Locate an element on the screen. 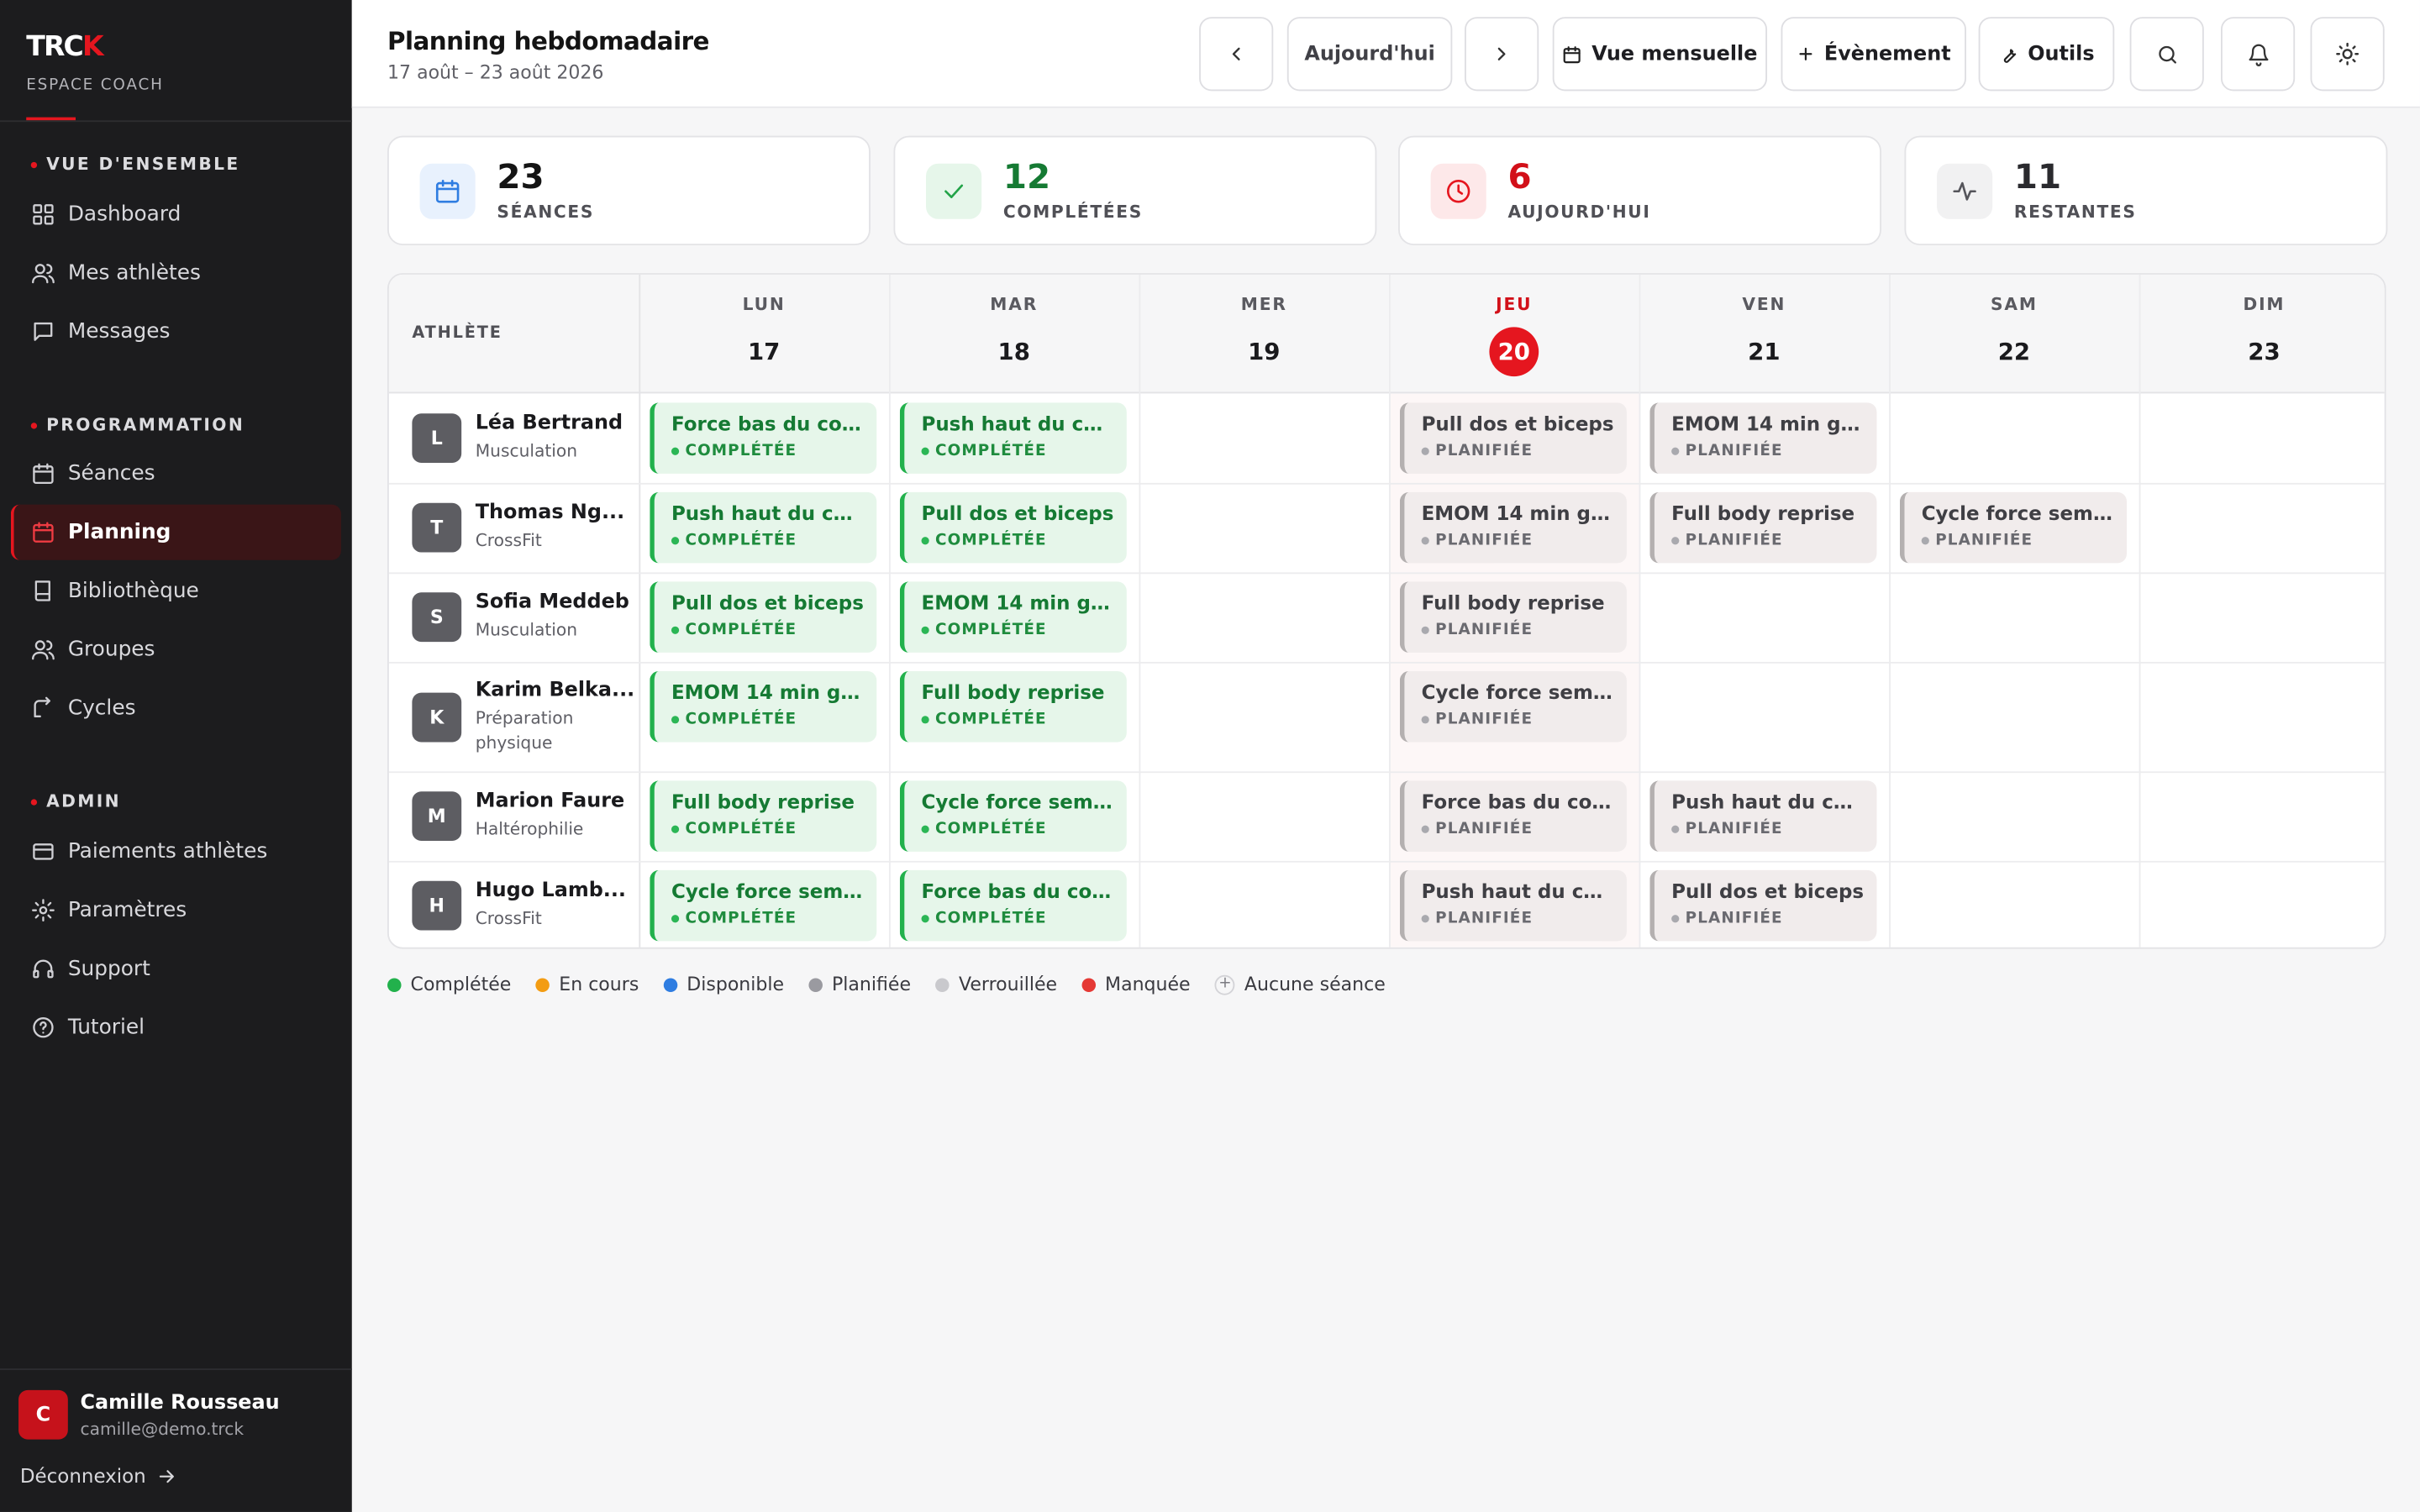 The width and height of the screenshot is (2420, 1512). calendar-icon is located at coordinates (448, 191).